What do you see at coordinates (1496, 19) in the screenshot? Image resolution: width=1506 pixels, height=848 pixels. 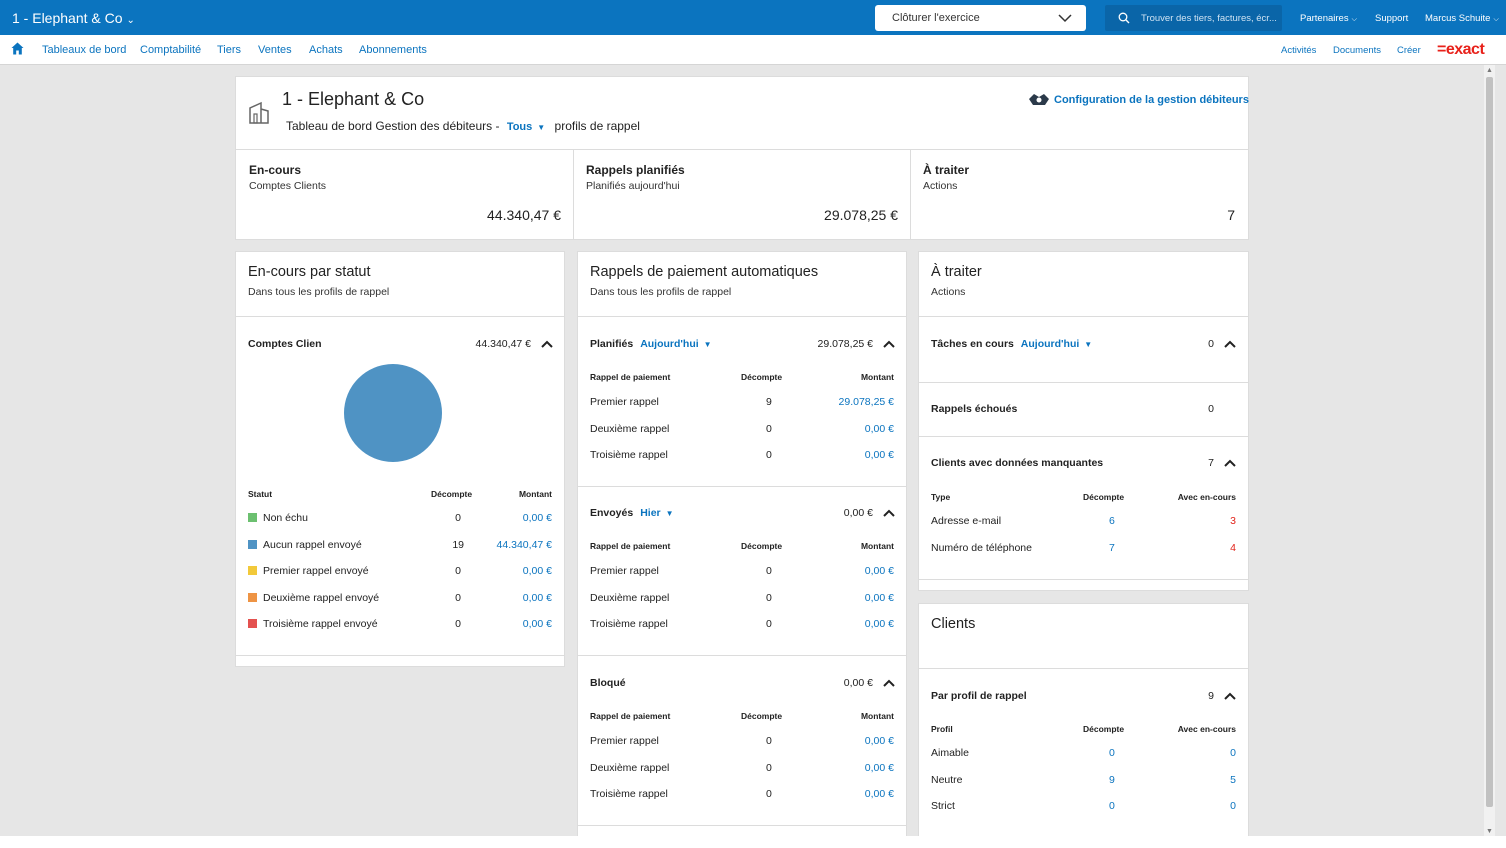 I see `chevron-down-icon: ⌵` at bounding box center [1496, 19].